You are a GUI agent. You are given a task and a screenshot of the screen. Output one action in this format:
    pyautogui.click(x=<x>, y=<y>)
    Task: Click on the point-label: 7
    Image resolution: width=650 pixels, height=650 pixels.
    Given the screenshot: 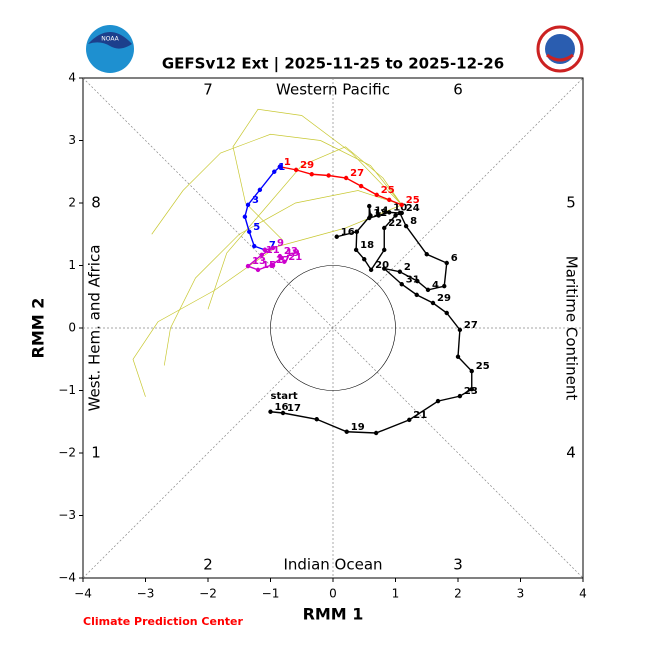 What is the action you would take?
    pyautogui.click(x=272, y=245)
    